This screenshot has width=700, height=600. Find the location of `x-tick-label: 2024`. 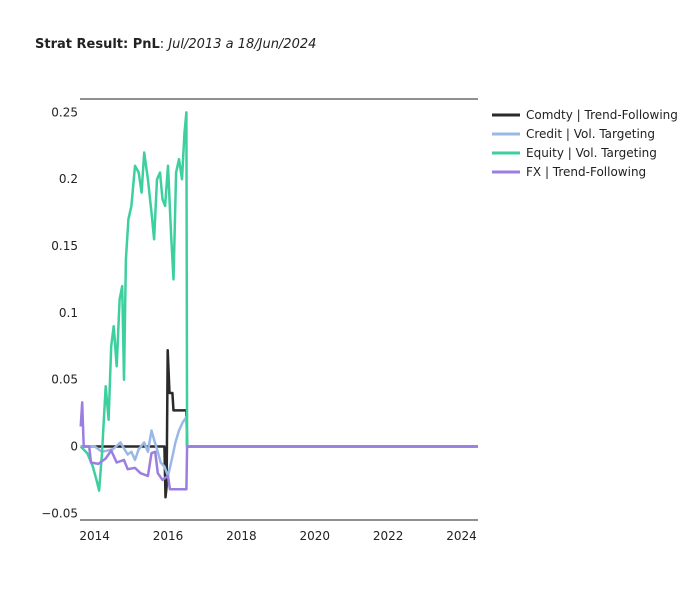

x-tick-label: 2024 is located at coordinates (461, 536).